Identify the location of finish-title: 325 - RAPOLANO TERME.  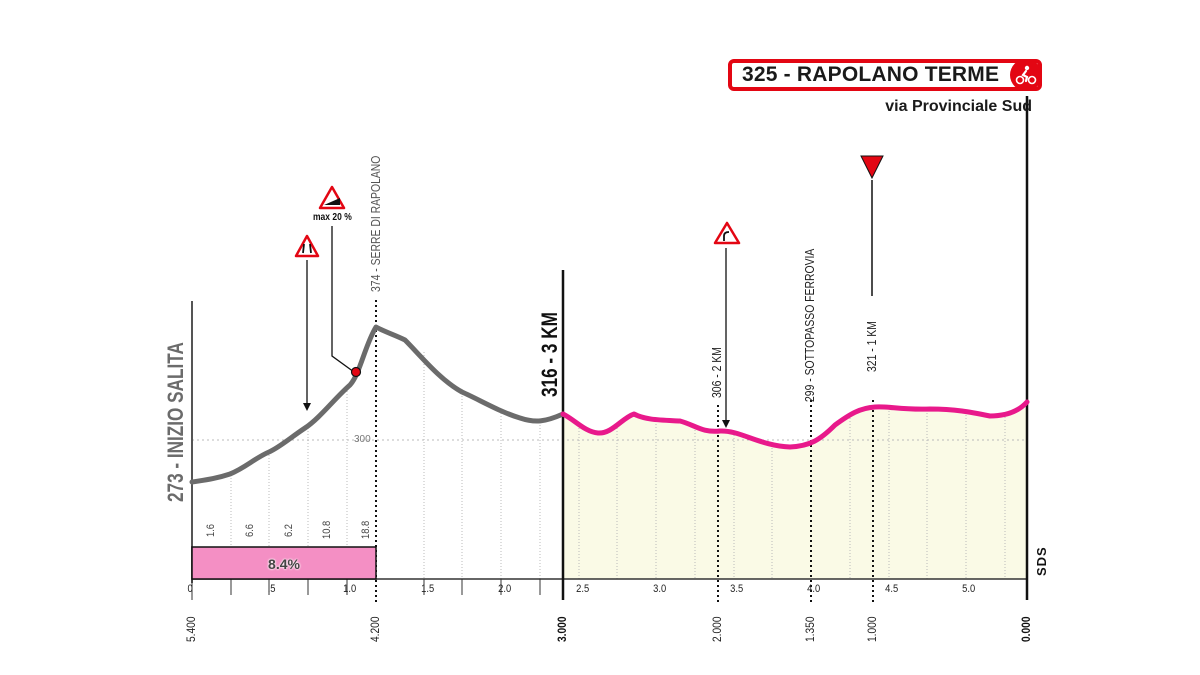
(871, 74).